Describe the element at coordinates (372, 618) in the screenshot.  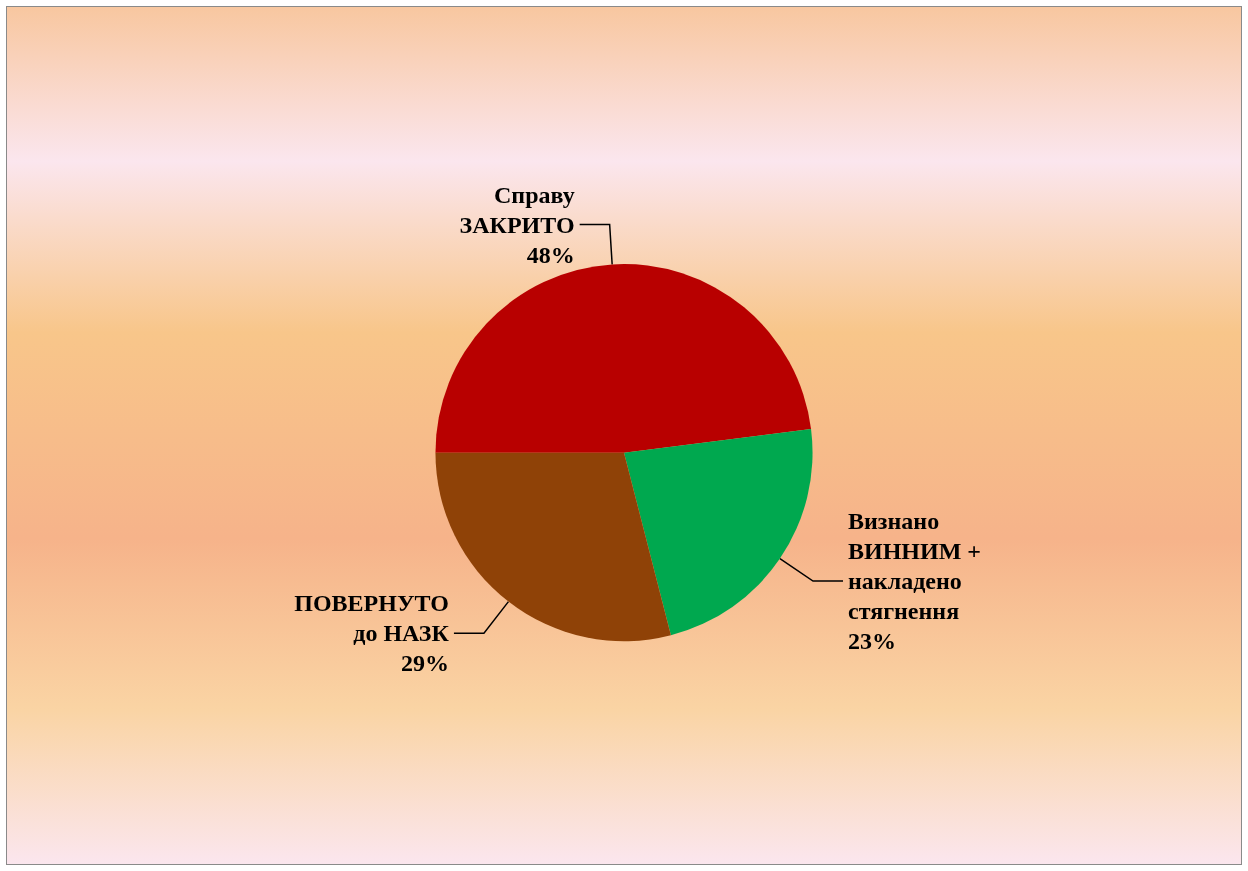
I see `slice-label: ПОВЕРНУТО до НАЗК` at that location.